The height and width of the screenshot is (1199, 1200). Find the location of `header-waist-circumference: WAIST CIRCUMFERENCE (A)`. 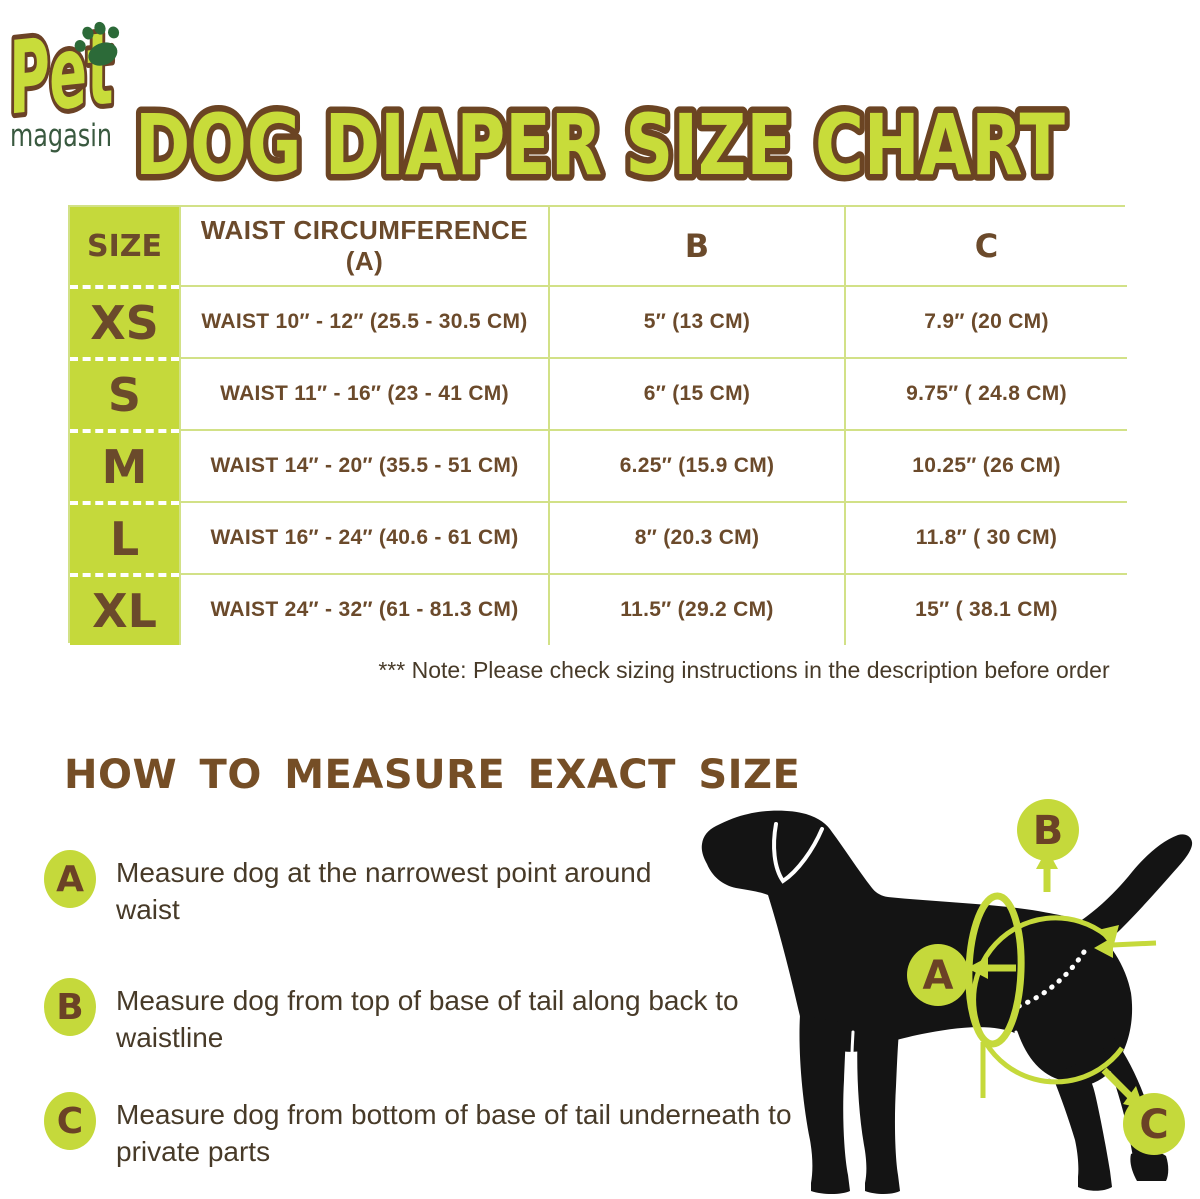

header-waist-circumference: WAIST CIRCUMFERENCE (A) is located at coordinates (363, 246).